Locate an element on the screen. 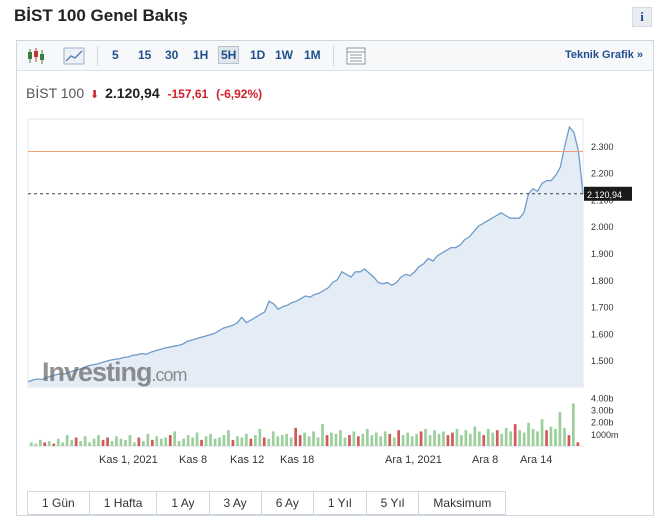 Image resolution: width=668 pixels, height=523 pixels. x-tick-label: Kas 1, 2021 is located at coordinates (128, 460).